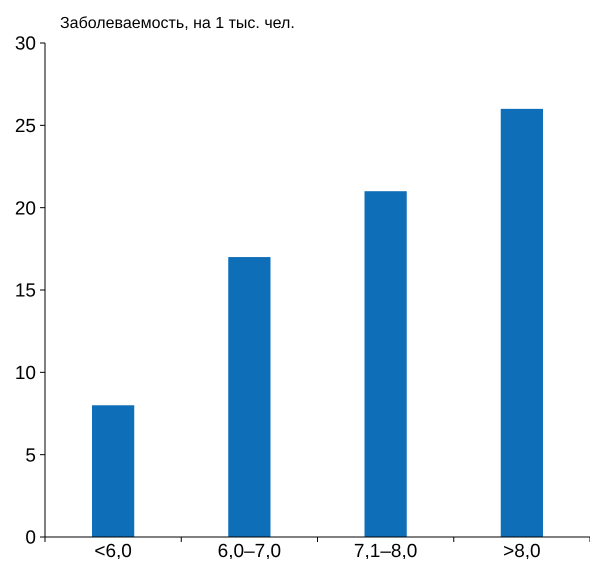 This screenshot has width=598, height=567. I want to click on y-tick-label: 10, so click(25, 373).